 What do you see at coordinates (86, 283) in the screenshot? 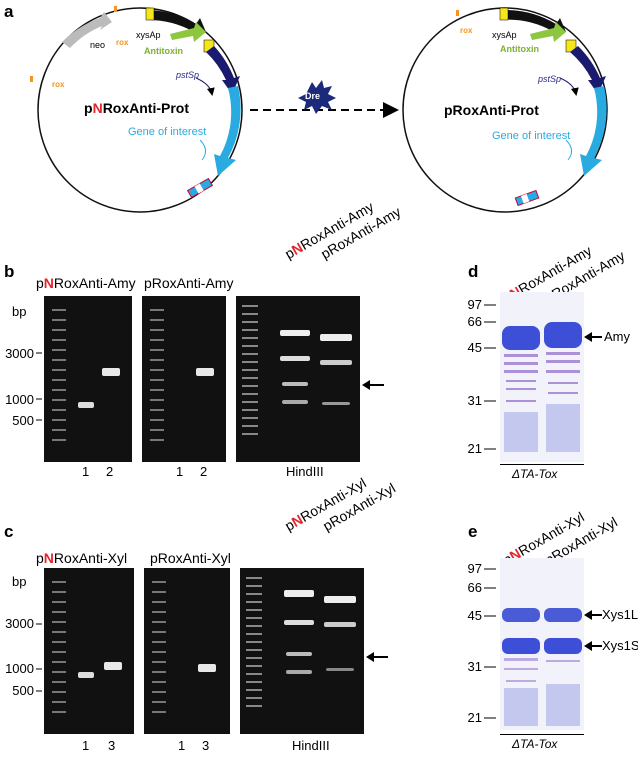
I see `b-gel1-title: pNRoxAnti-Amy` at bounding box center [86, 283].